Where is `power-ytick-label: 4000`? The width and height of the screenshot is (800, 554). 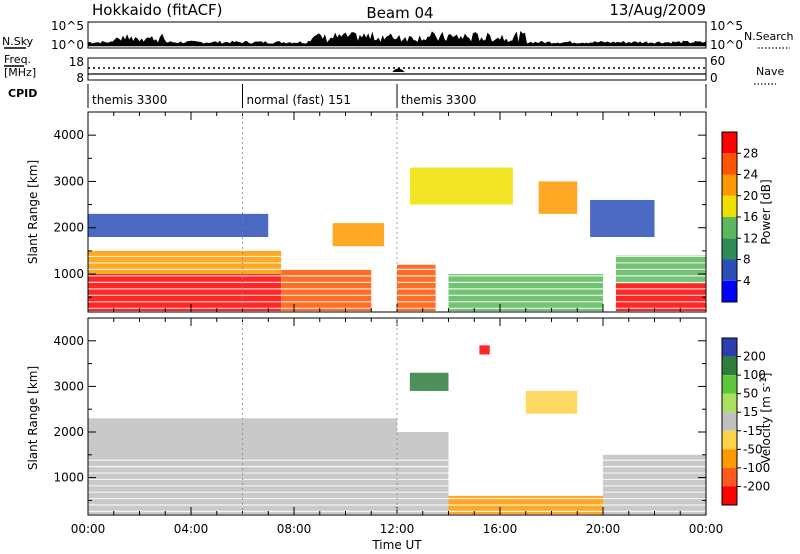
power-ytick-label: 4000 is located at coordinates (68, 135).